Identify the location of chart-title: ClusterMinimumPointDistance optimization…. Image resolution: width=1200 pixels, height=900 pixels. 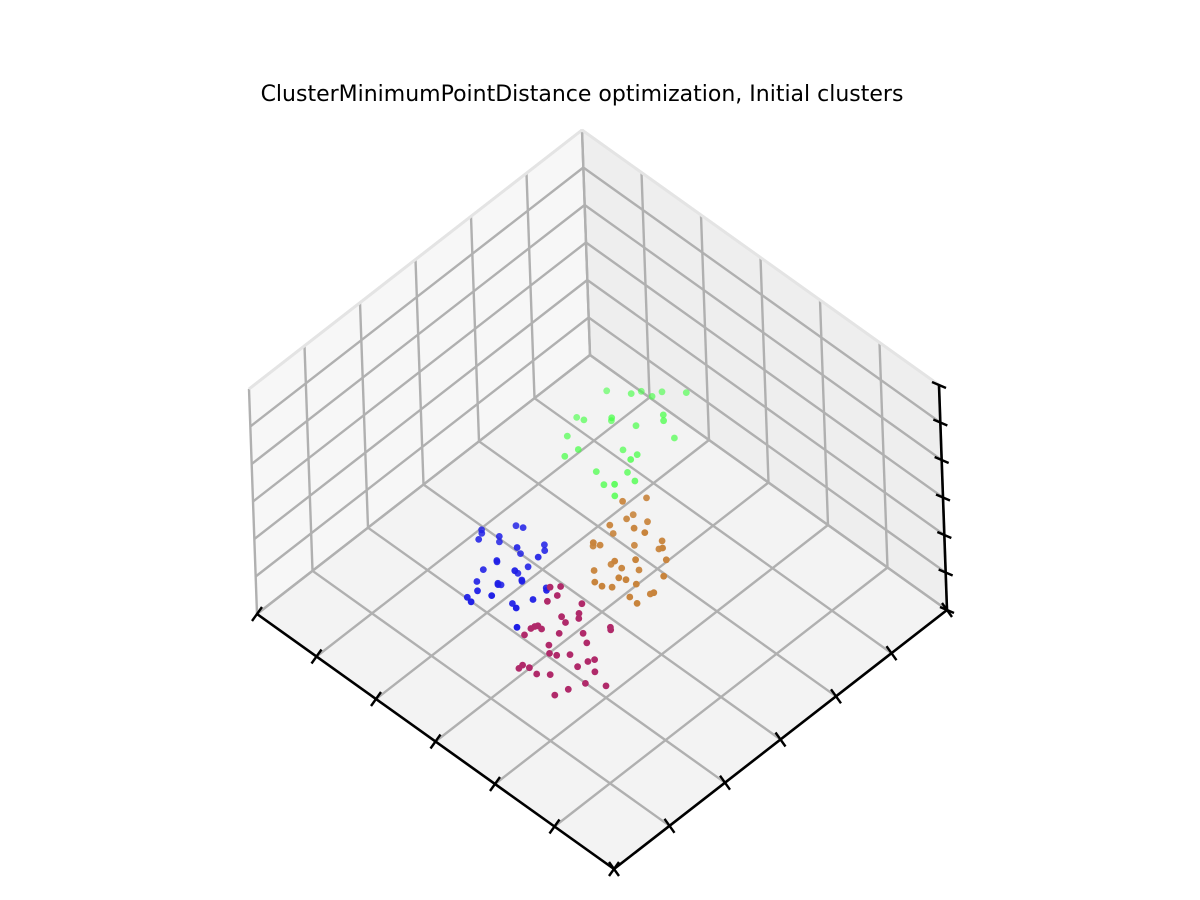
(582, 94).